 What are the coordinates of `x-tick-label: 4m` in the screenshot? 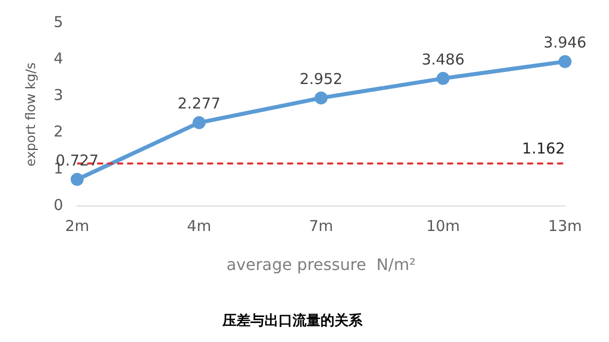 It's located at (199, 225).